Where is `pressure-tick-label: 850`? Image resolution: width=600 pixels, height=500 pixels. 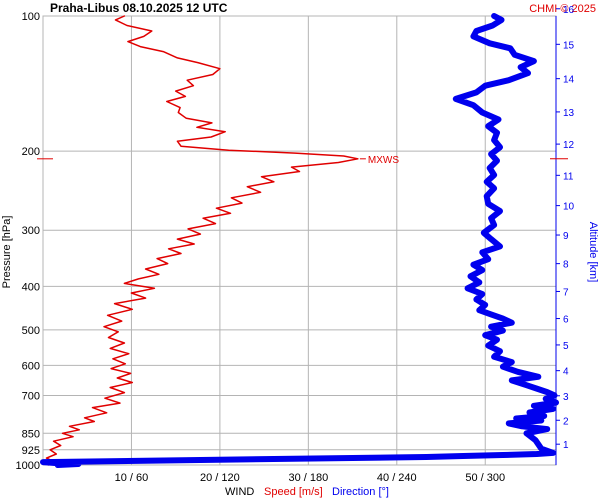
pressure-tick-label: 850 is located at coordinates (31, 434).